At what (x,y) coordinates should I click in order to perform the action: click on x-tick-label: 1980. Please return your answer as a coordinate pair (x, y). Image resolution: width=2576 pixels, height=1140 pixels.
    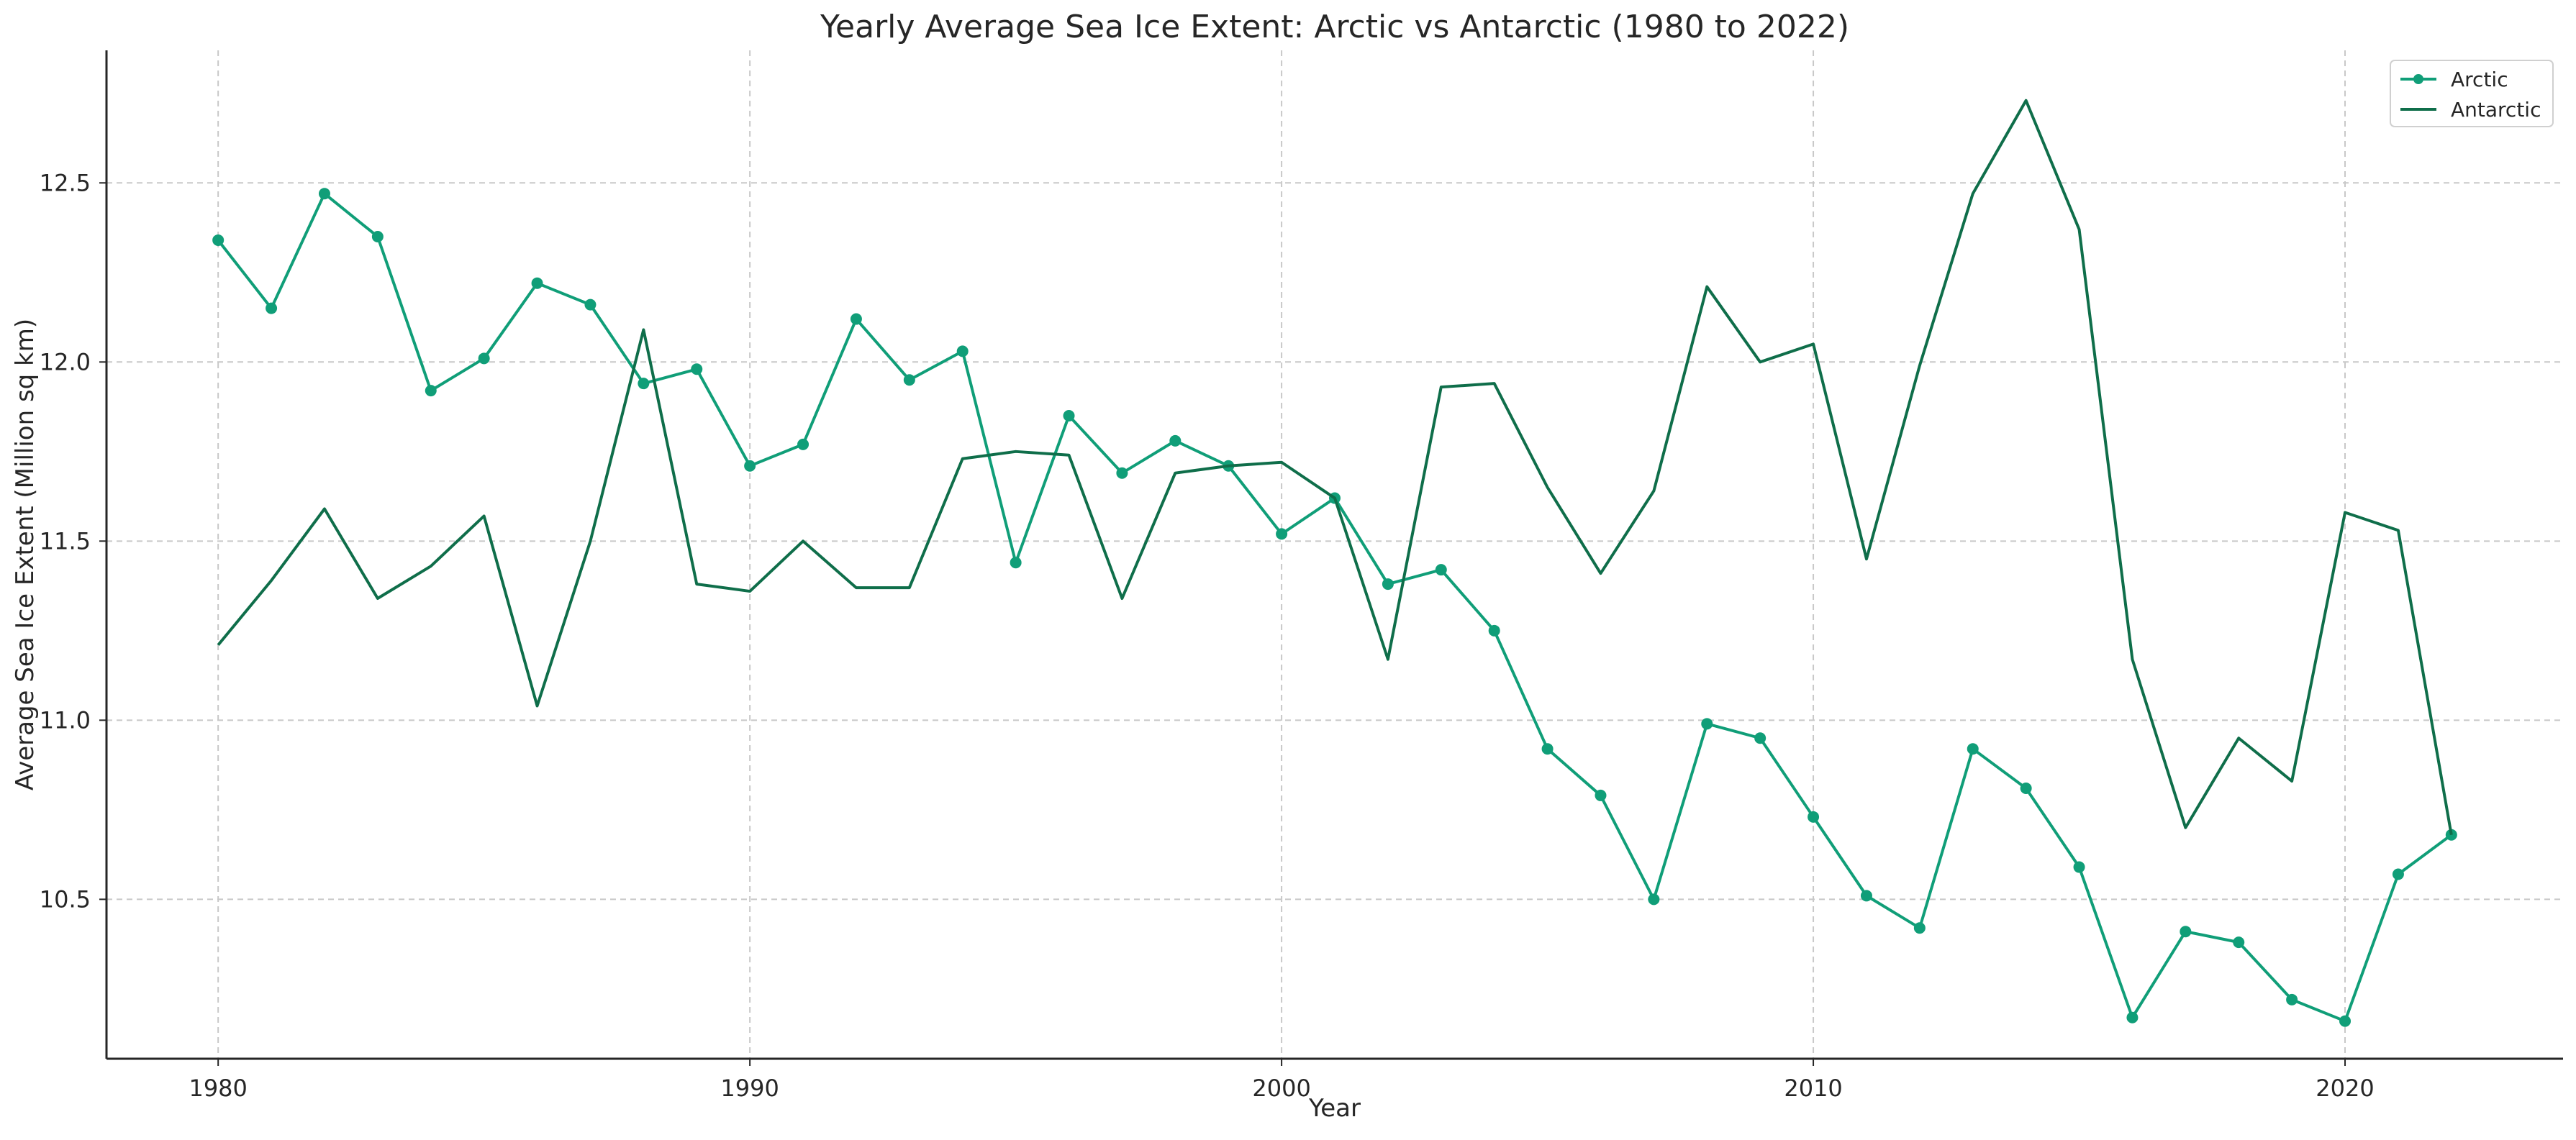
    Looking at the image, I should click on (218, 1088).